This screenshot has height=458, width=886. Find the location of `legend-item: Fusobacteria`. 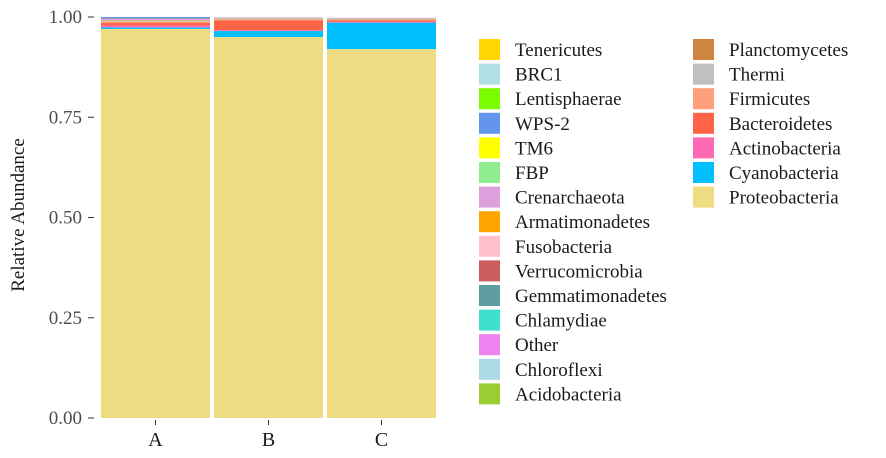

legend-item: Fusobacteria is located at coordinates (546, 247).